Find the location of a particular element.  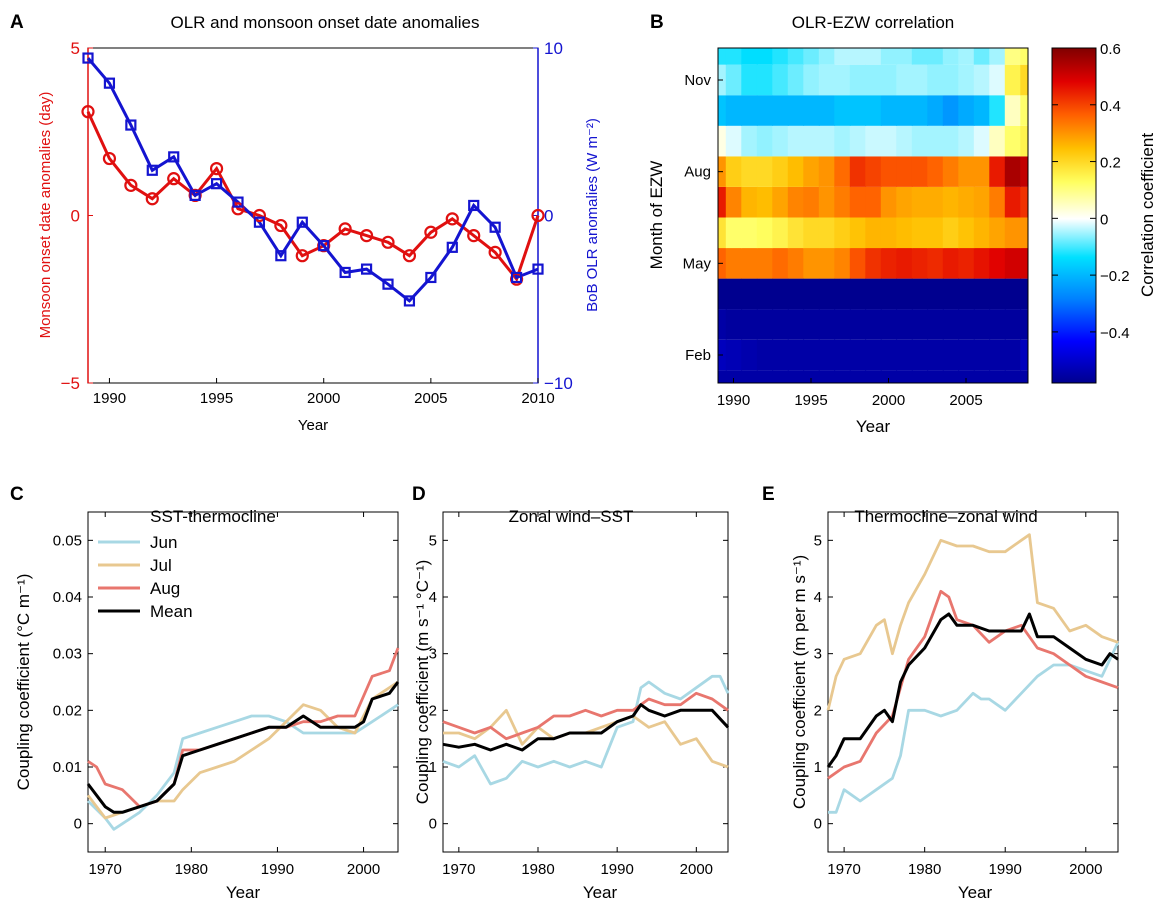

d-ytick-label: 2 is located at coordinates (433, 710).